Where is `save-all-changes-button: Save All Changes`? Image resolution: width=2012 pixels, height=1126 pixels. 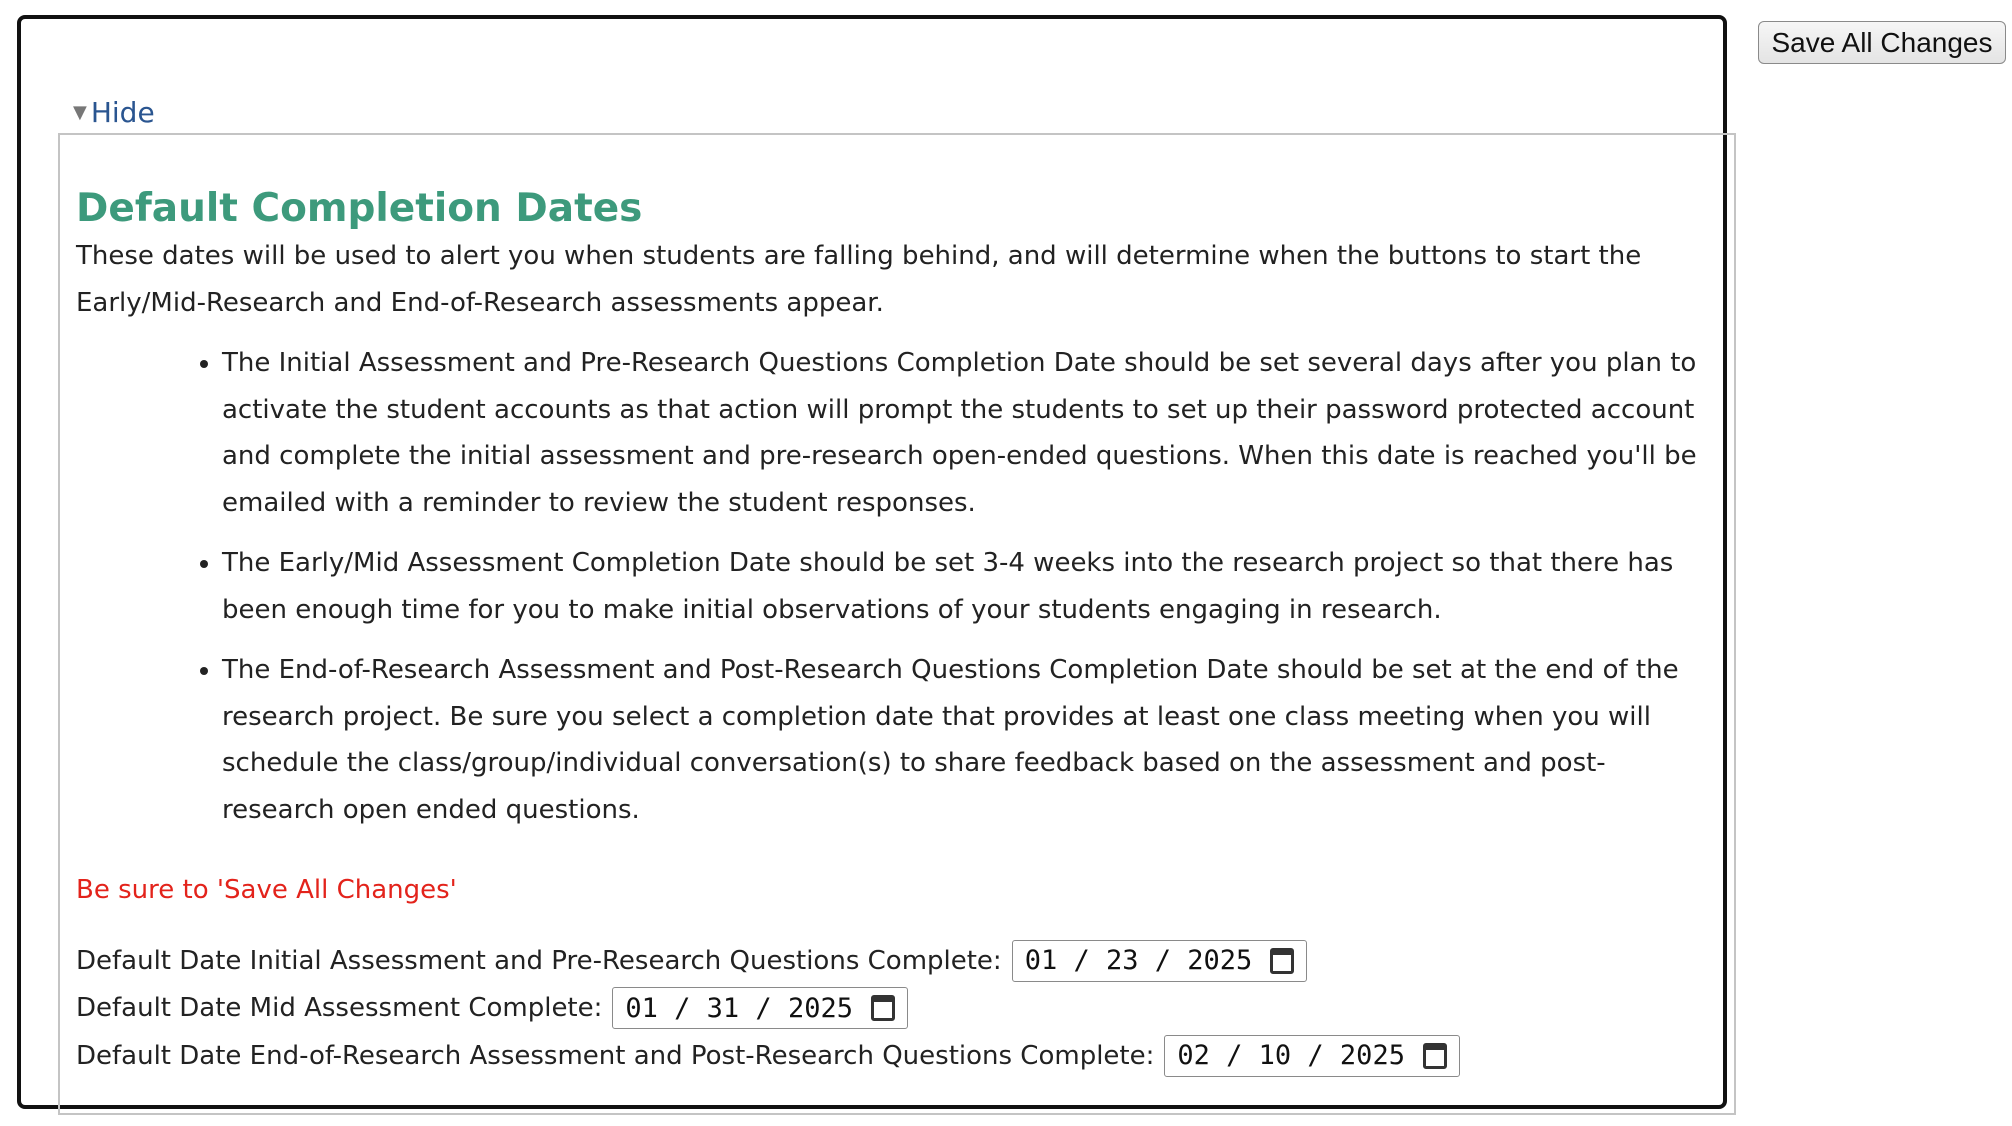
save-all-changes-button: Save All Changes is located at coordinates (1882, 42).